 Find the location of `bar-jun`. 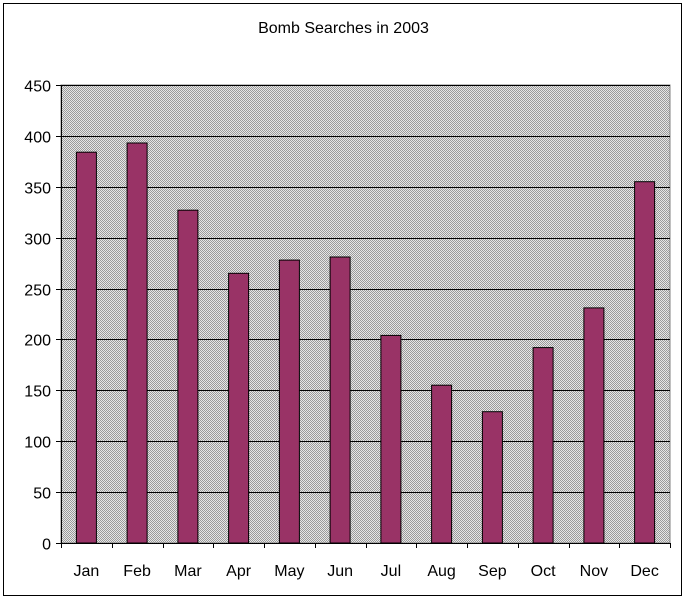

bar-jun is located at coordinates (340, 400).